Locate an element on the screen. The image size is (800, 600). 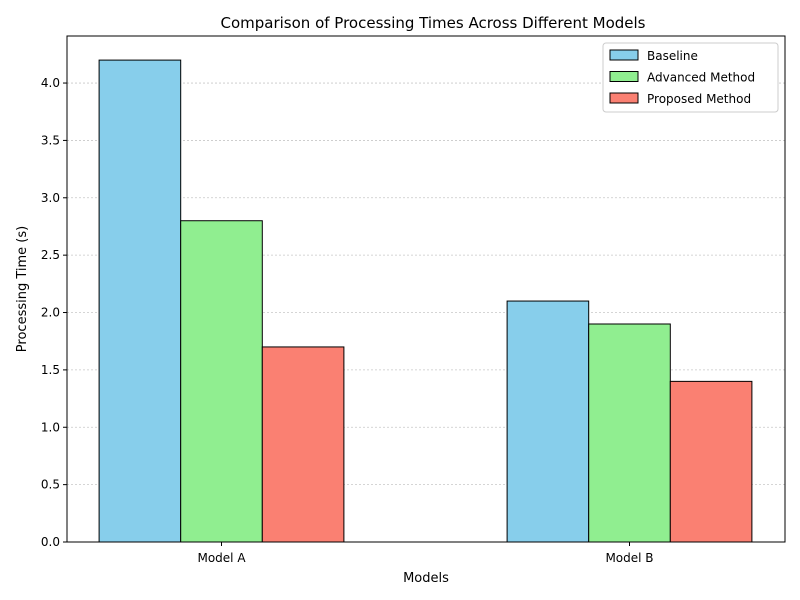
legend-frame is located at coordinates (690, 77).